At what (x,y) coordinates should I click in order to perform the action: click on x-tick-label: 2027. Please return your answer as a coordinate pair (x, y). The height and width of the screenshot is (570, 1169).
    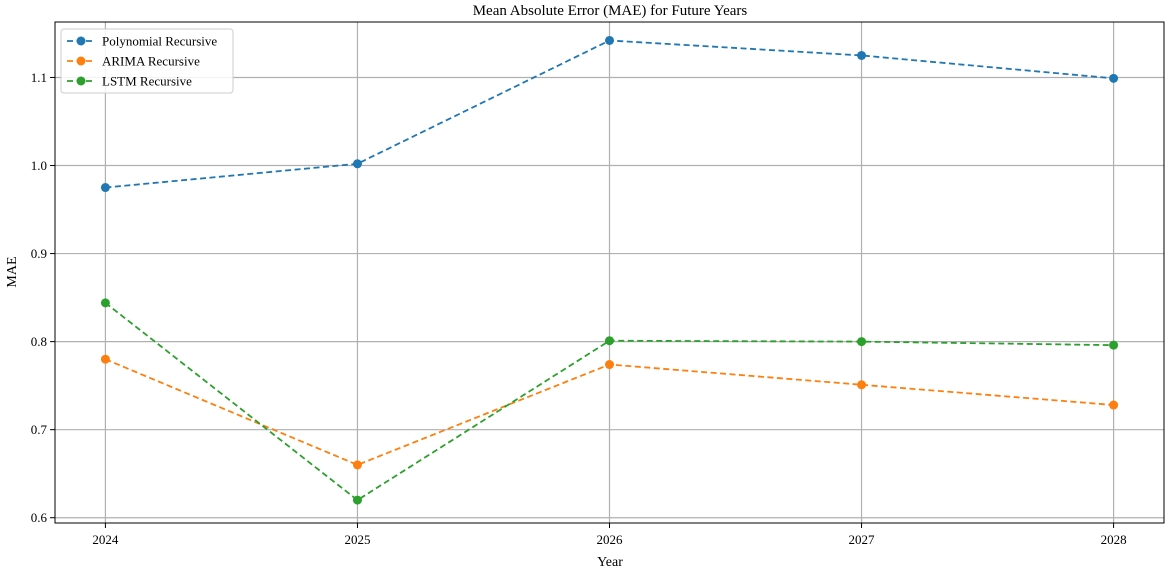
    Looking at the image, I should click on (862, 539).